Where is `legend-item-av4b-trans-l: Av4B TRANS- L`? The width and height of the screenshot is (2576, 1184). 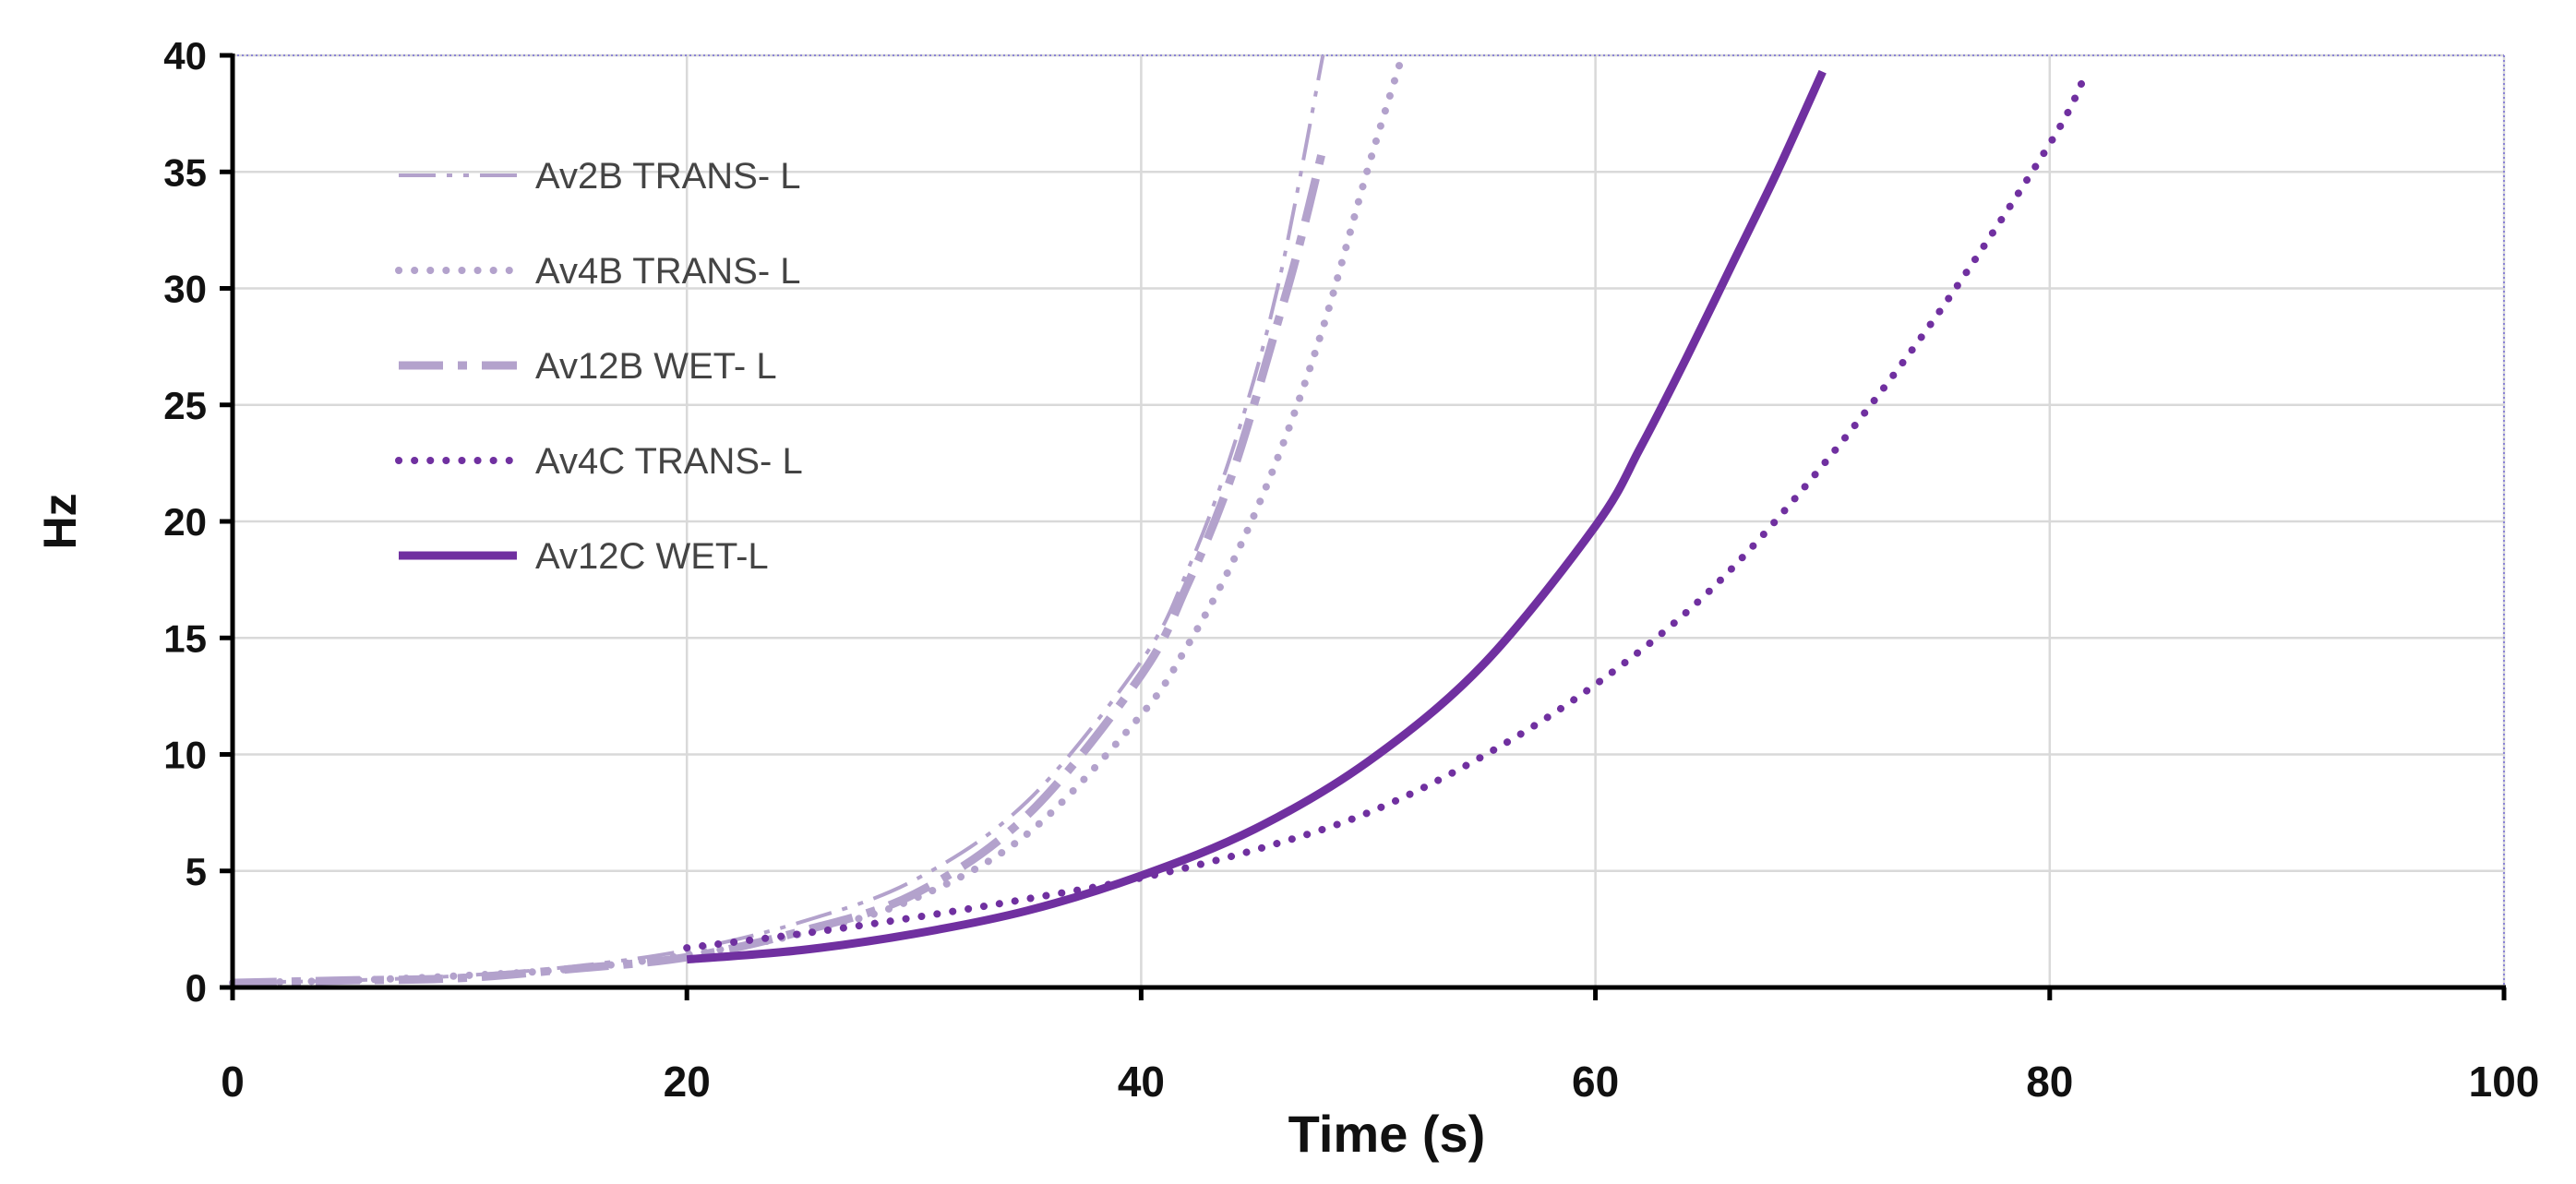 legend-item-av4b-trans-l: Av4B TRANS- L is located at coordinates (598, 272).